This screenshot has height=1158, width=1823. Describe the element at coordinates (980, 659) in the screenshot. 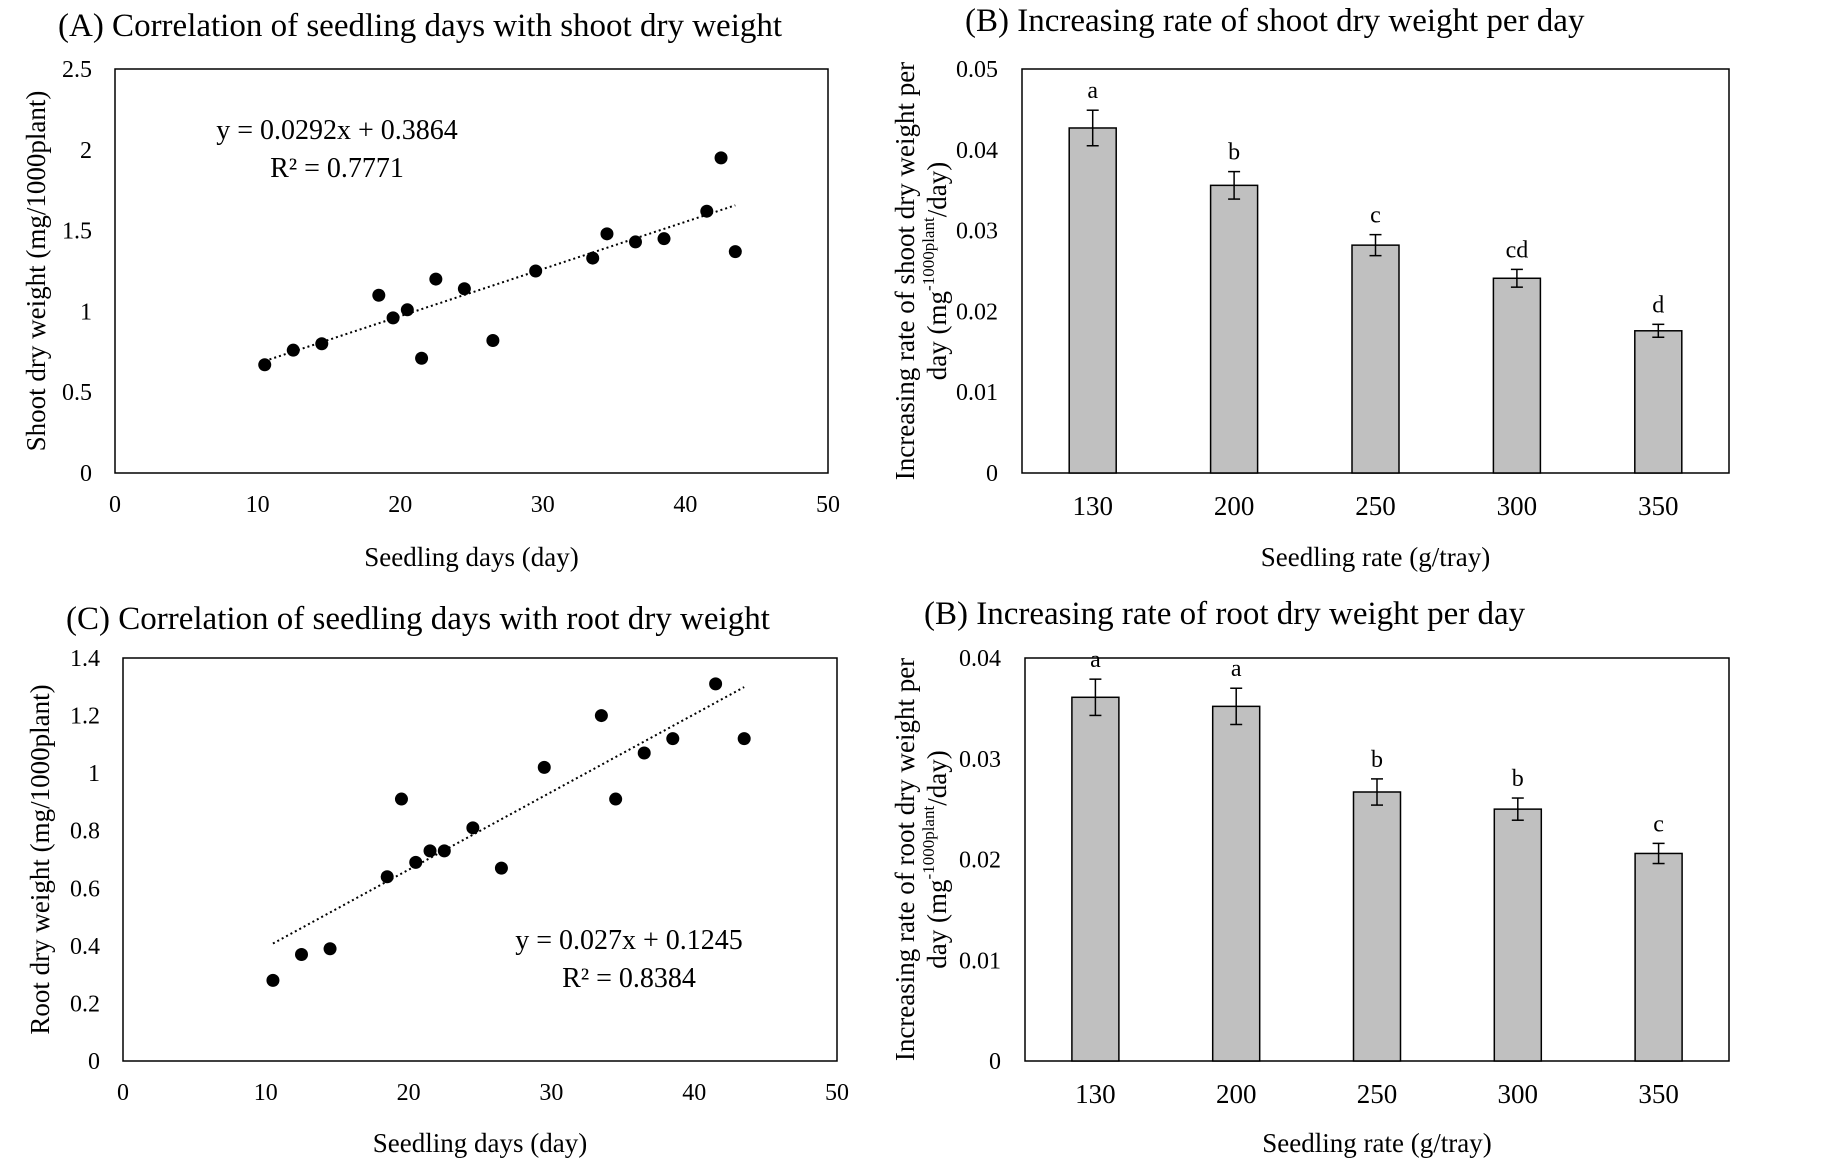

I see `chart-b2-y-tick-label: 0.04` at that location.